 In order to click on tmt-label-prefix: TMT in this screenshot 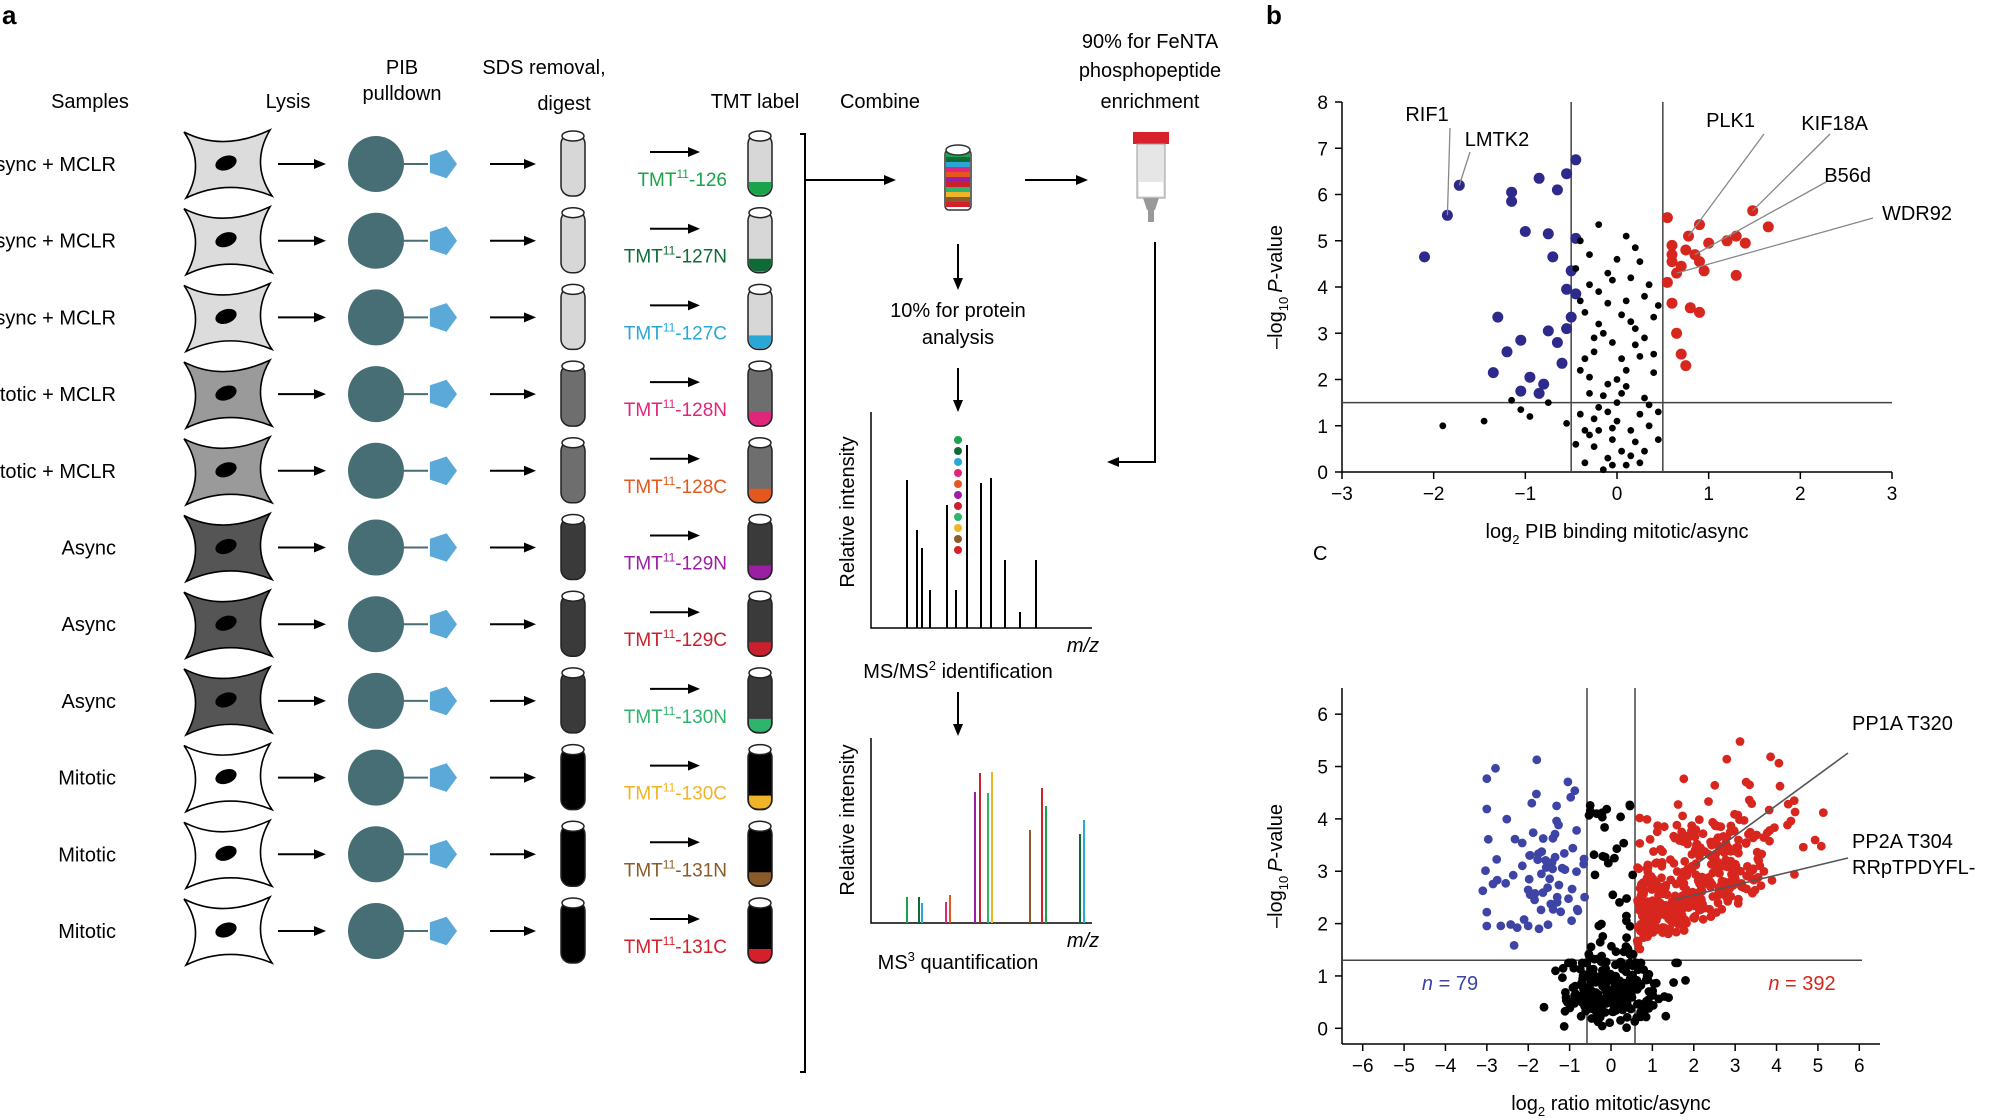, I will do `click(643, 487)`.